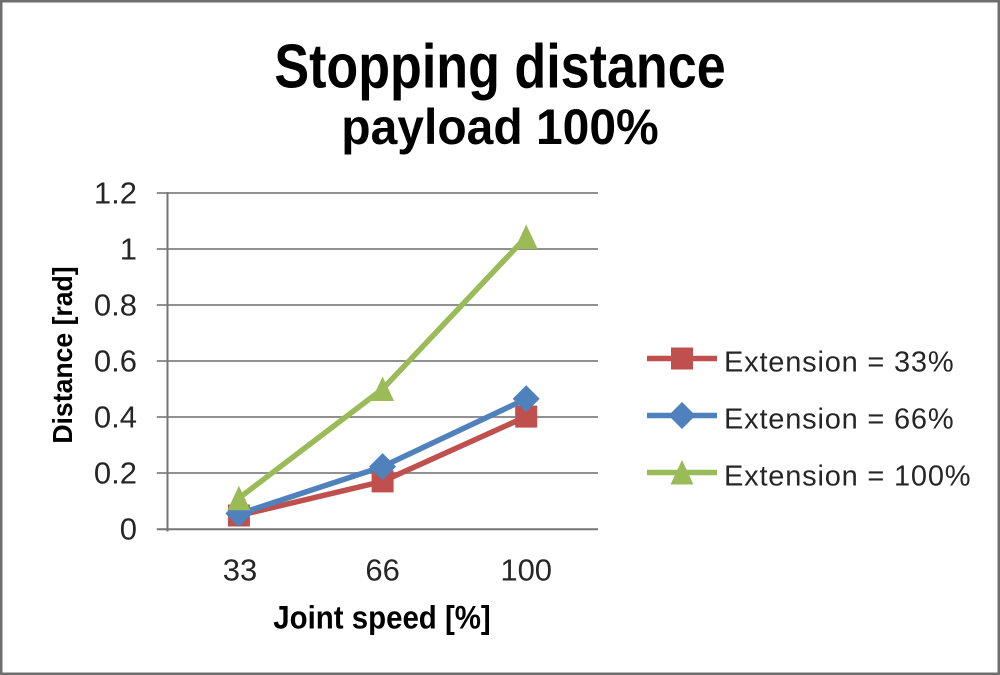 Image resolution: width=1000 pixels, height=675 pixels. What do you see at coordinates (62, 354) in the screenshot?
I see `svg-text: Distance [rad]` at bounding box center [62, 354].